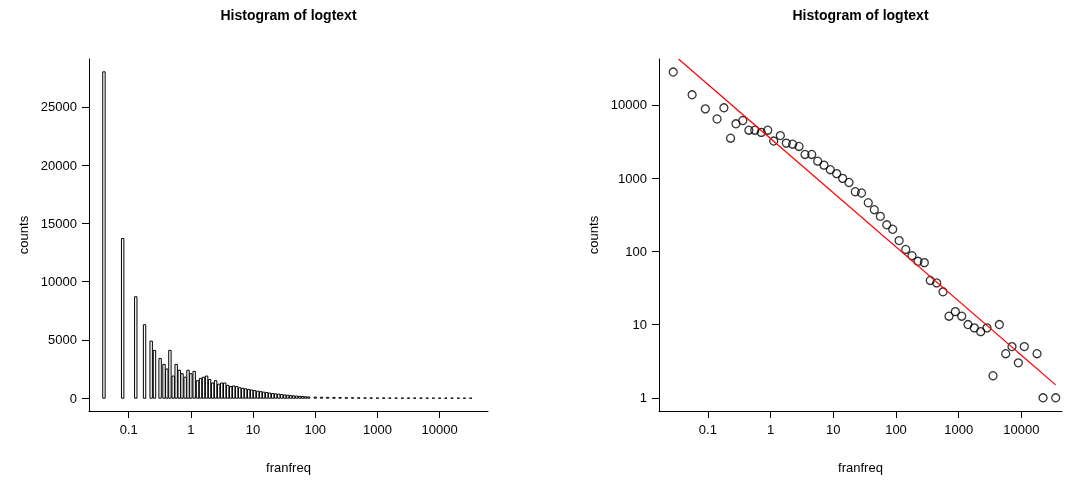 This screenshot has height=497, width=1069. I want to click on y-tick-label: 15000, so click(58, 223).